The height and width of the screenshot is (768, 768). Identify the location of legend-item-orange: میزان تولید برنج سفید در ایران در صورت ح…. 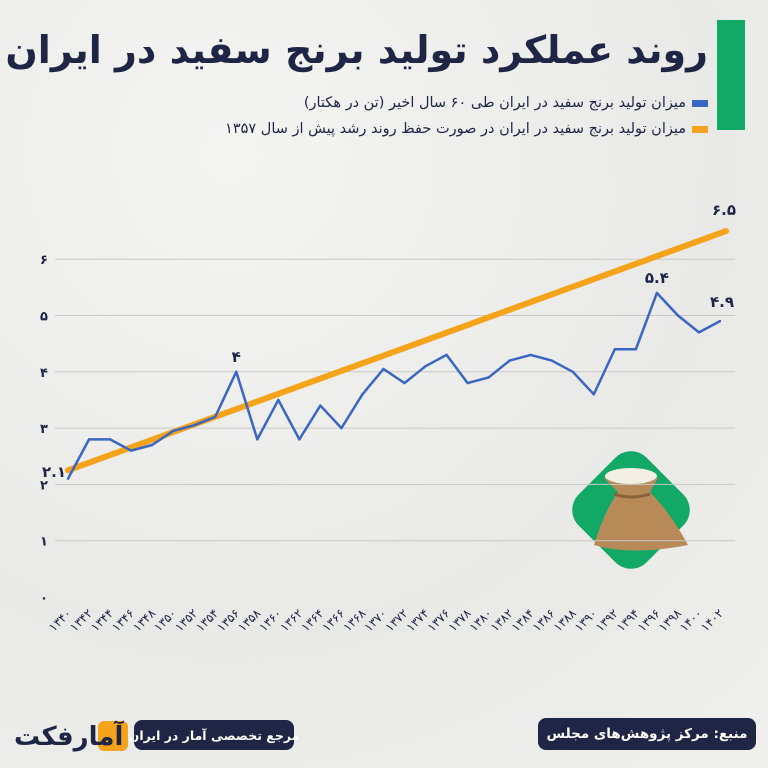
(466, 129).